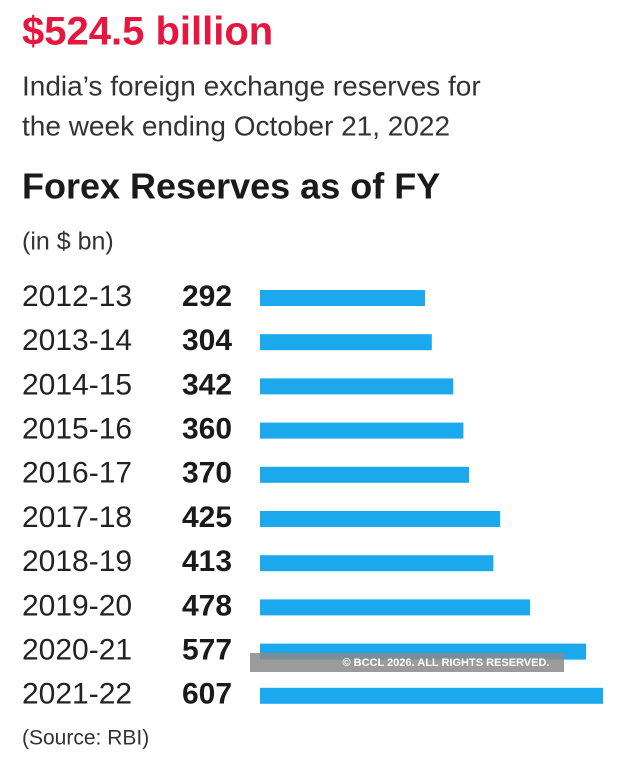 Image resolution: width=630 pixels, height=764 pixels. I want to click on category-label: 2016-17, so click(77, 473).